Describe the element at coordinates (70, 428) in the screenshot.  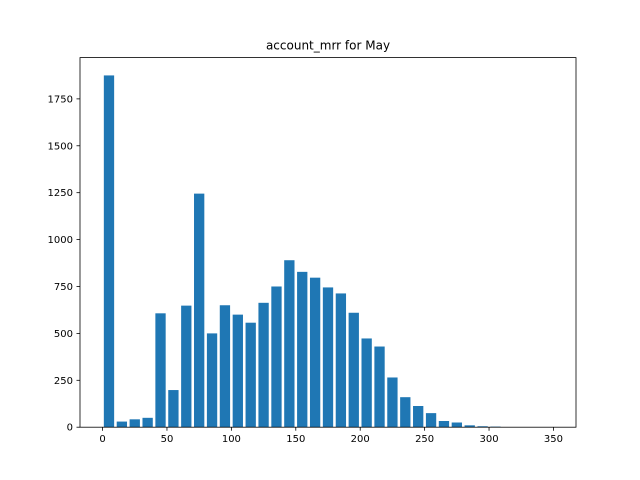
I see `y-tick-label: 0` at that location.